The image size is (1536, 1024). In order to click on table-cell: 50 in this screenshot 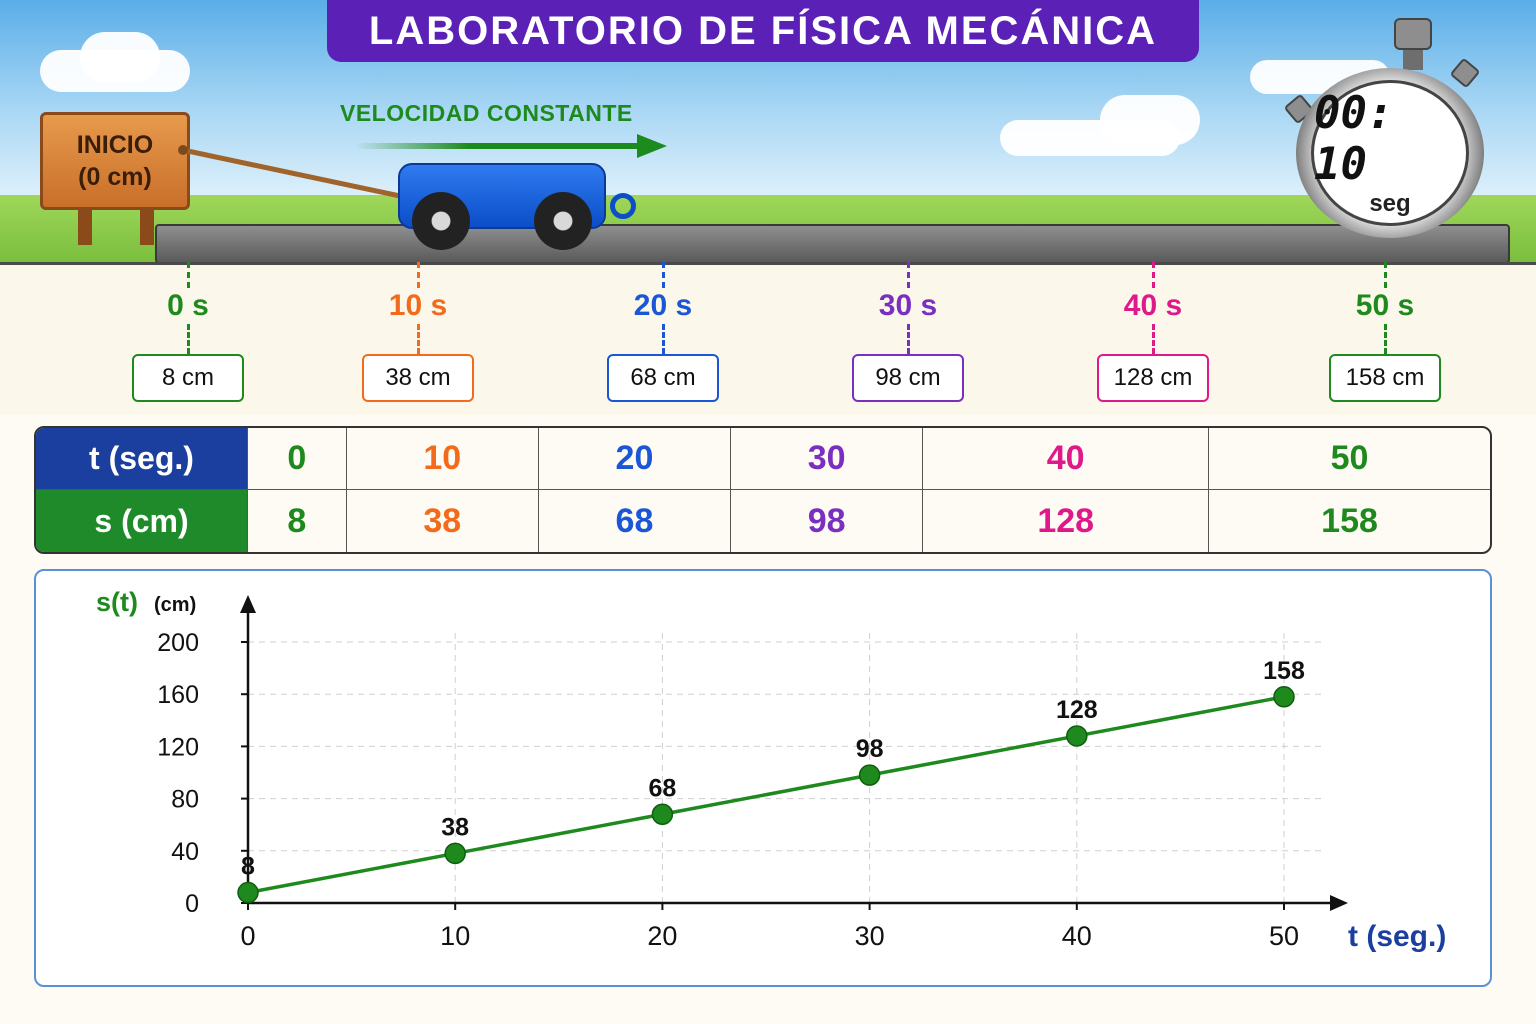, I will do `click(1349, 459)`.